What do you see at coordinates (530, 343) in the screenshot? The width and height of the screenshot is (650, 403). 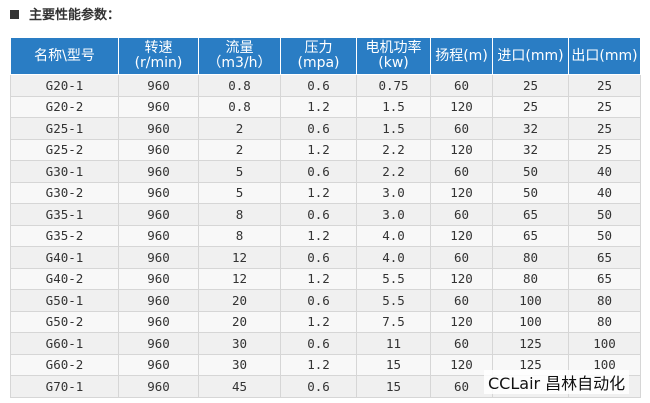 I see `cell: 125` at bounding box center [530, 343].